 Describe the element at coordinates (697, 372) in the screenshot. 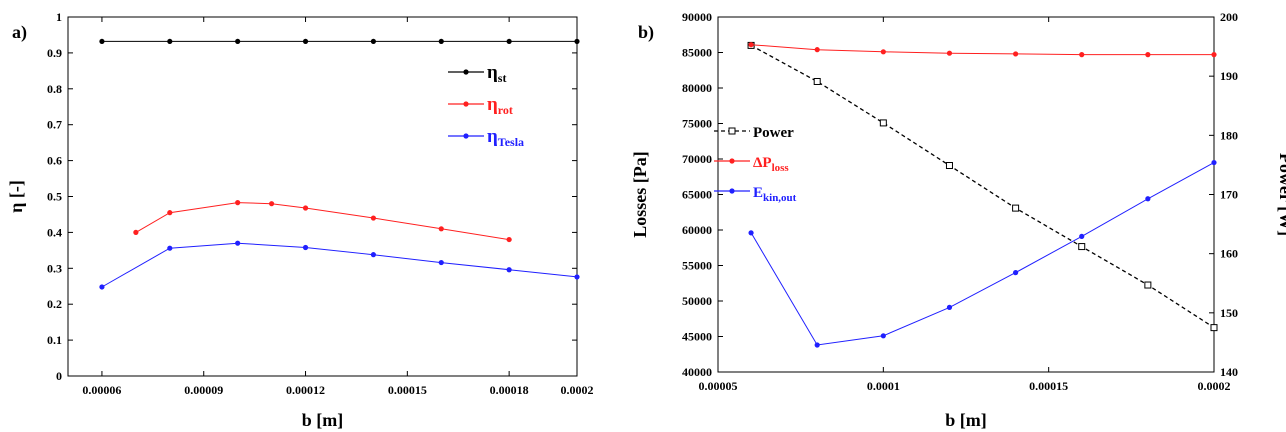

I see `y-tick-label: 40000` at that location.